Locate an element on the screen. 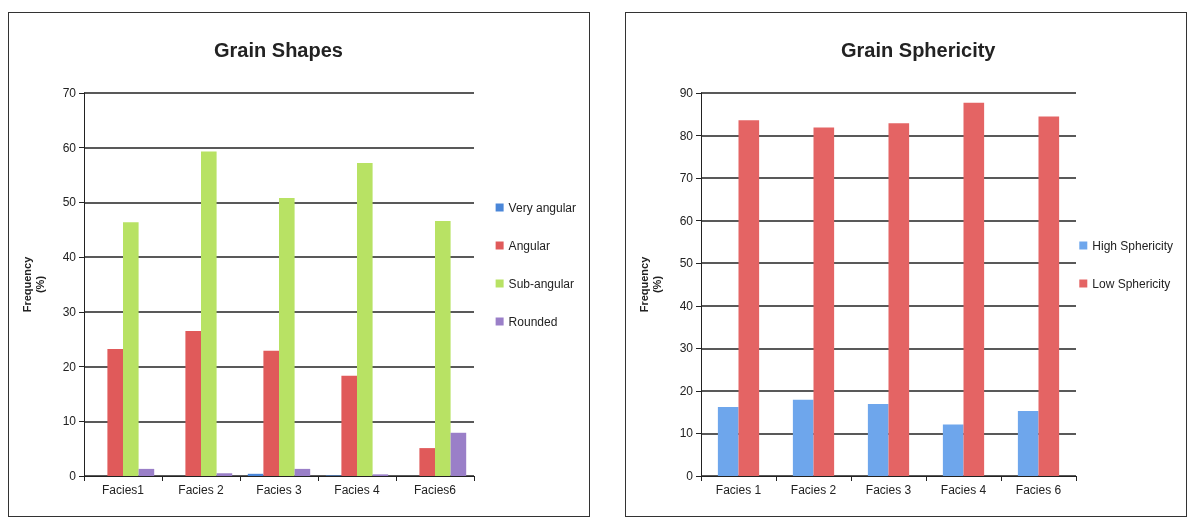 This screenshot has width=1189, height=522. legend-label: Low Sphericity is located at coordinates (1131, 283).